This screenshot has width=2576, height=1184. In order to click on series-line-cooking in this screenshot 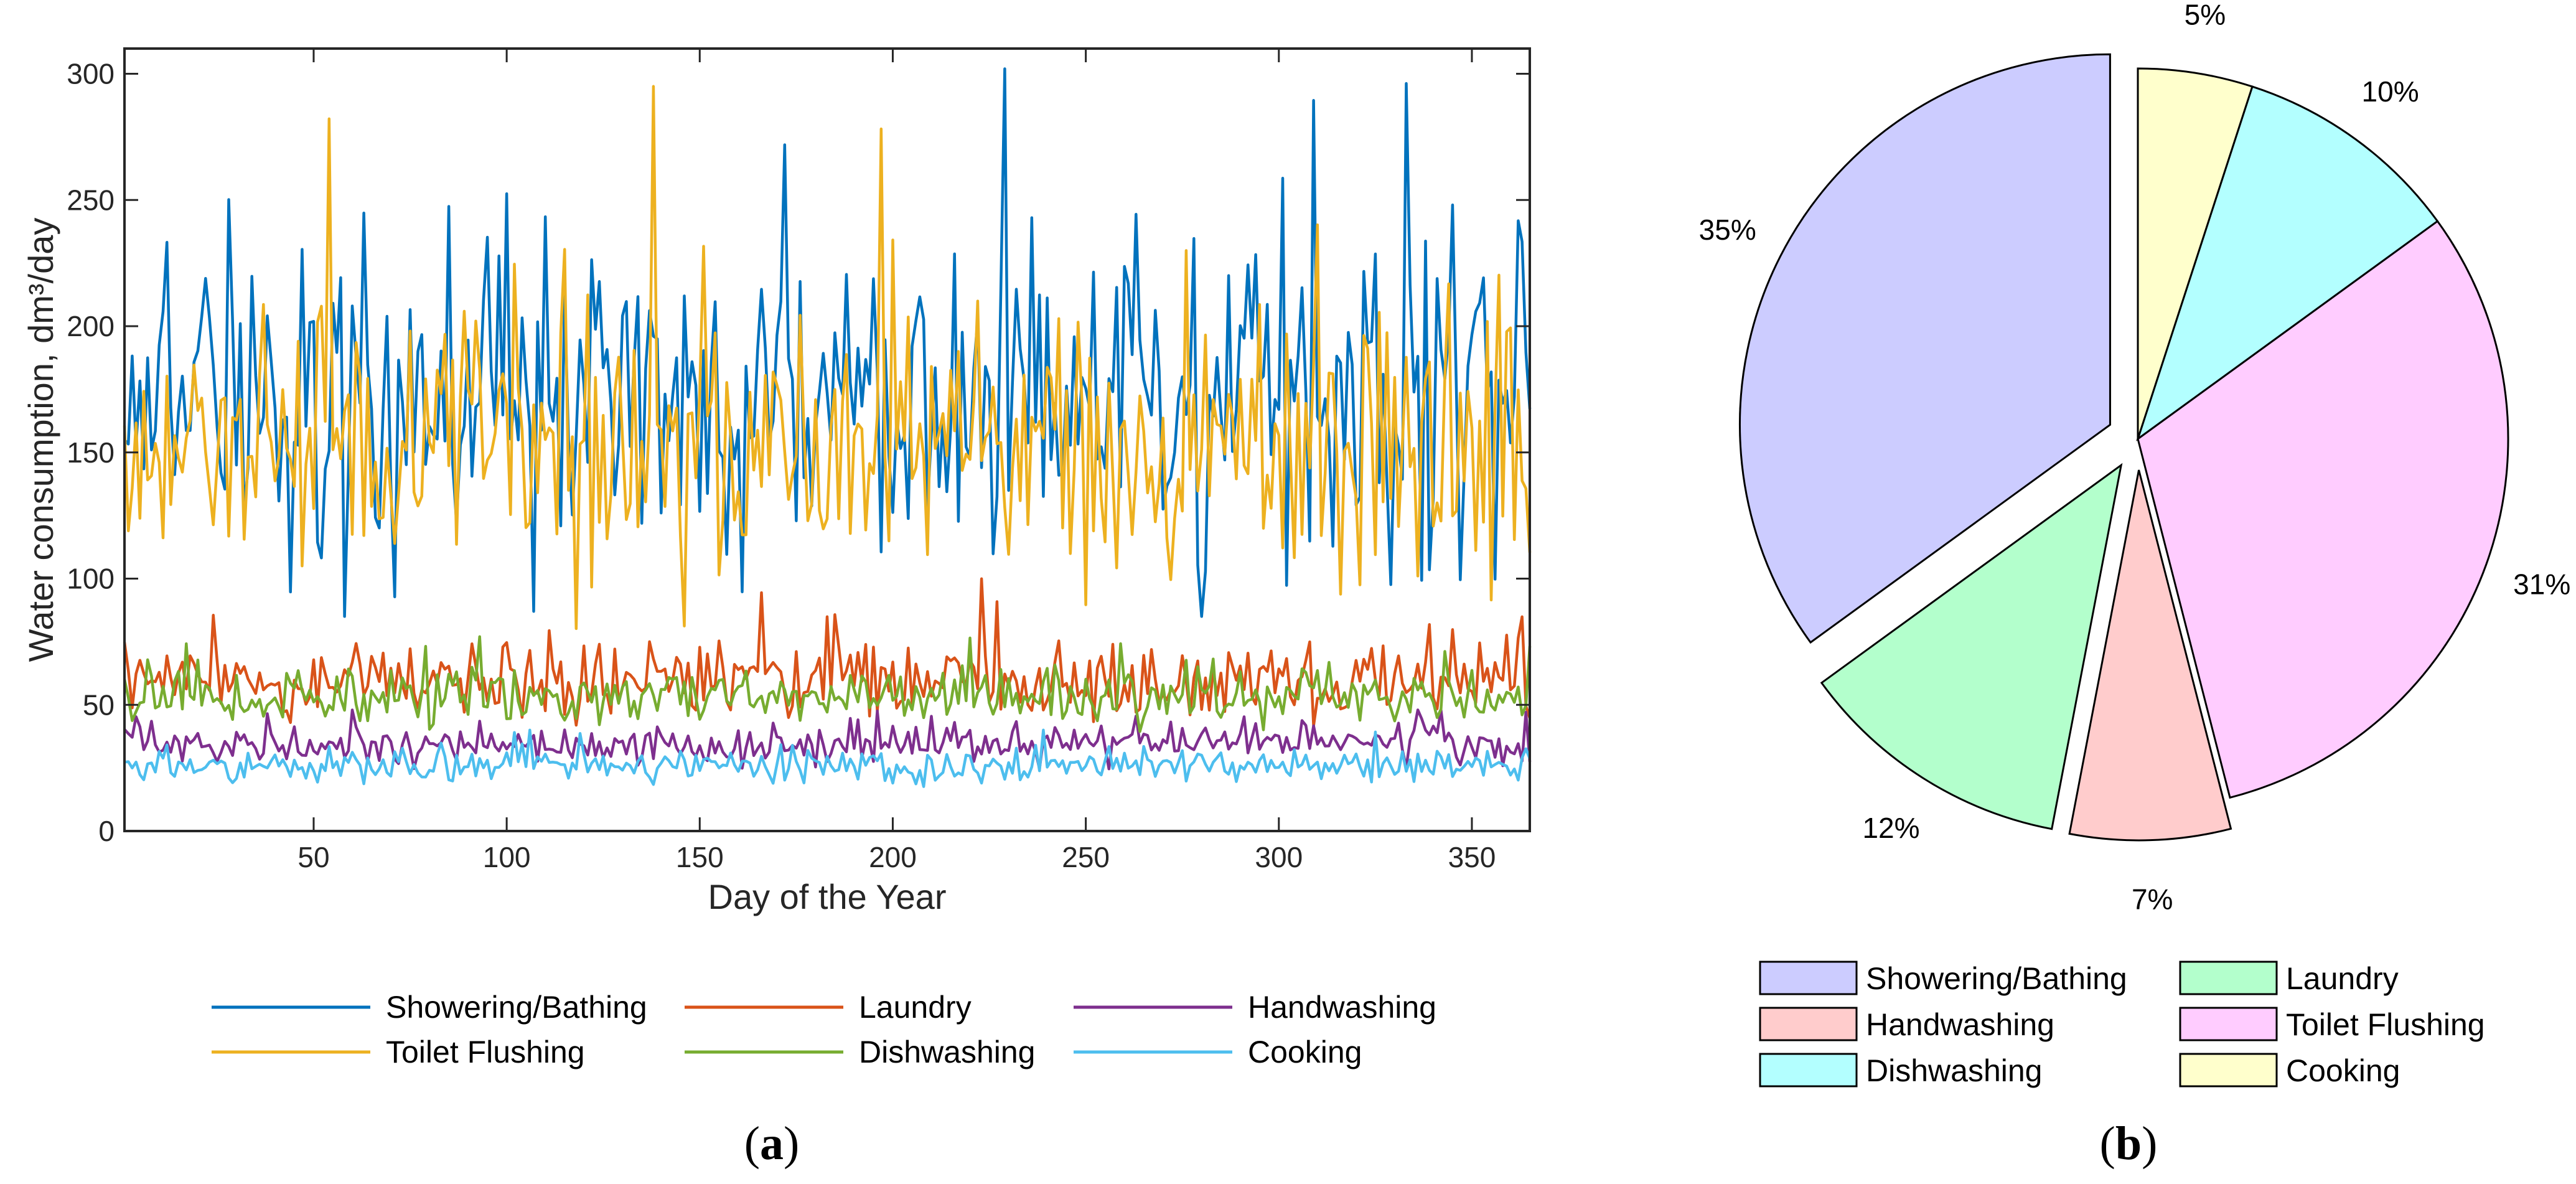, I will do `click(828, 758)`.